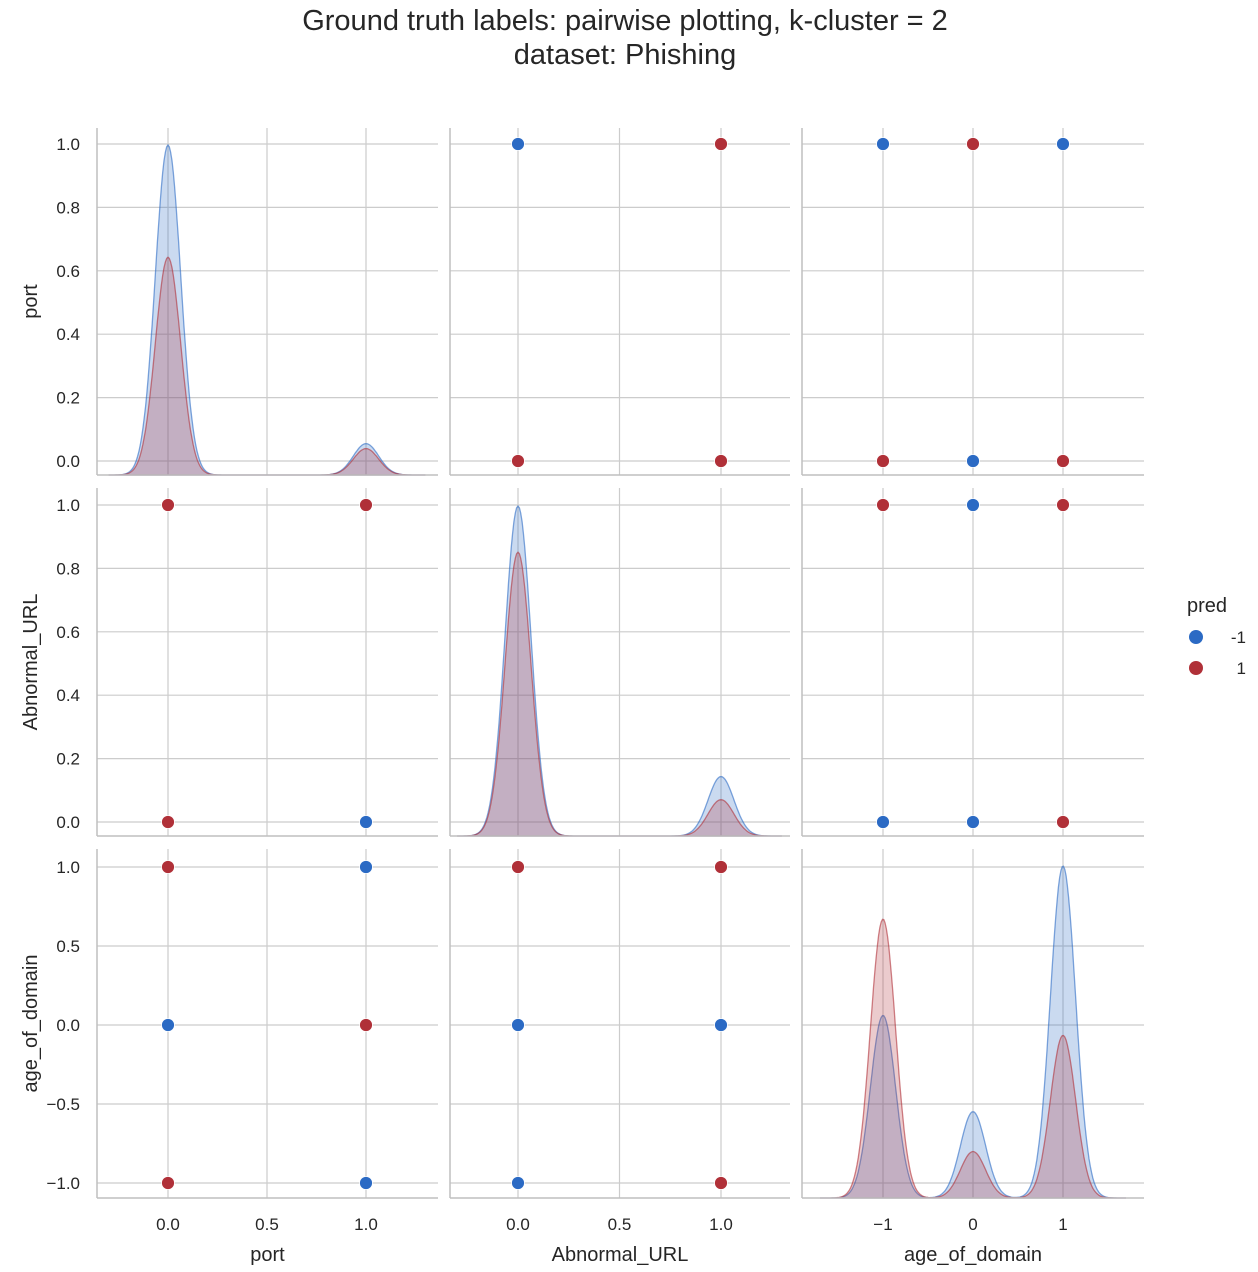 The image size is (1258, 1272). I want to click on y-tick-label: −1.0, so click(63, 1183).